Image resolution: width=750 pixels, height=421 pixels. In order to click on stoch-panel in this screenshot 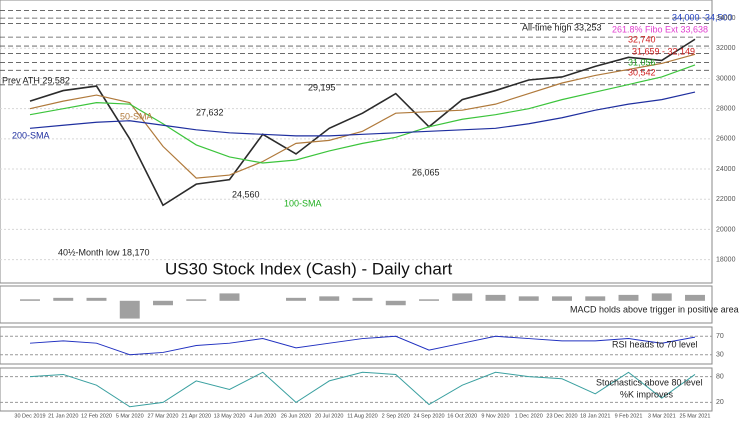, I will do `click(356, 389)`.